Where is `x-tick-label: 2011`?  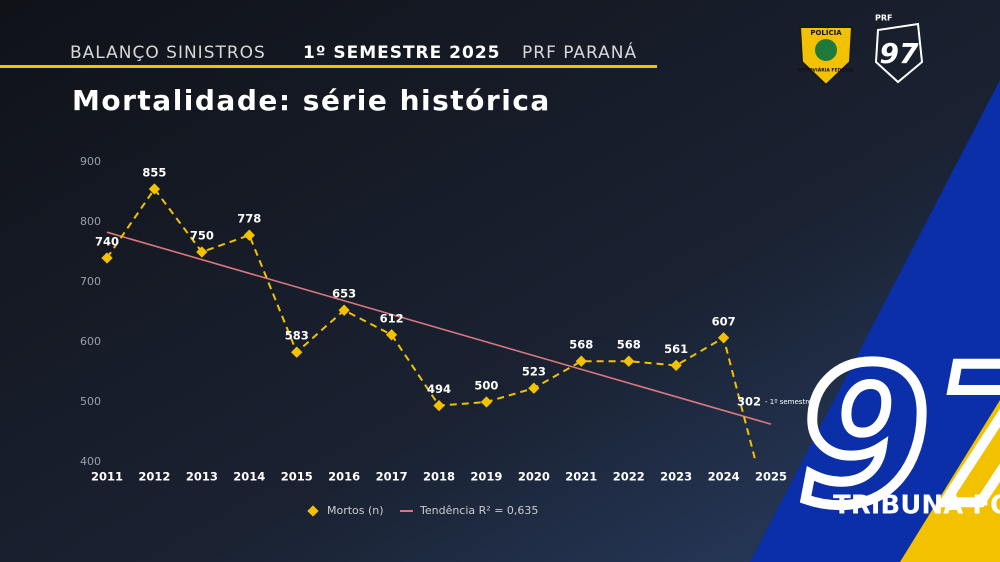
x-tick-label: 2011 is located at coordinates (107, 477).